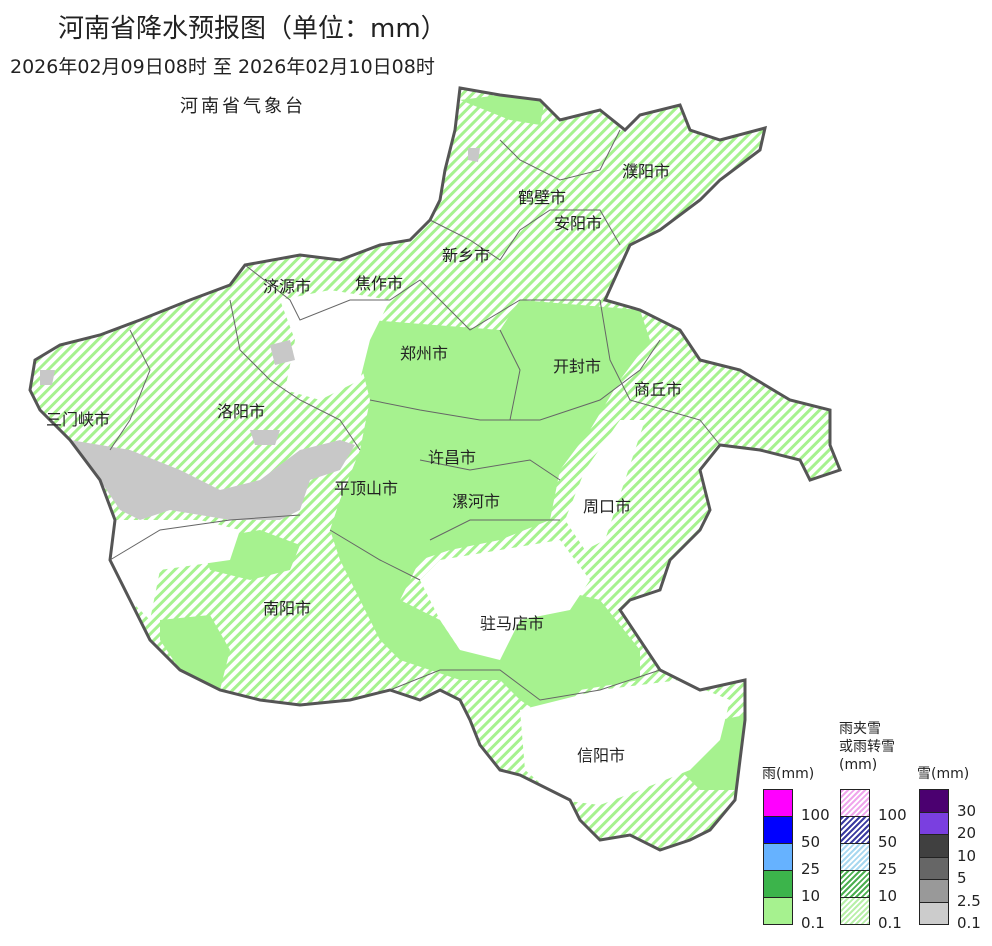  I want to click on city-label: 新乡市, so click(466, 255).